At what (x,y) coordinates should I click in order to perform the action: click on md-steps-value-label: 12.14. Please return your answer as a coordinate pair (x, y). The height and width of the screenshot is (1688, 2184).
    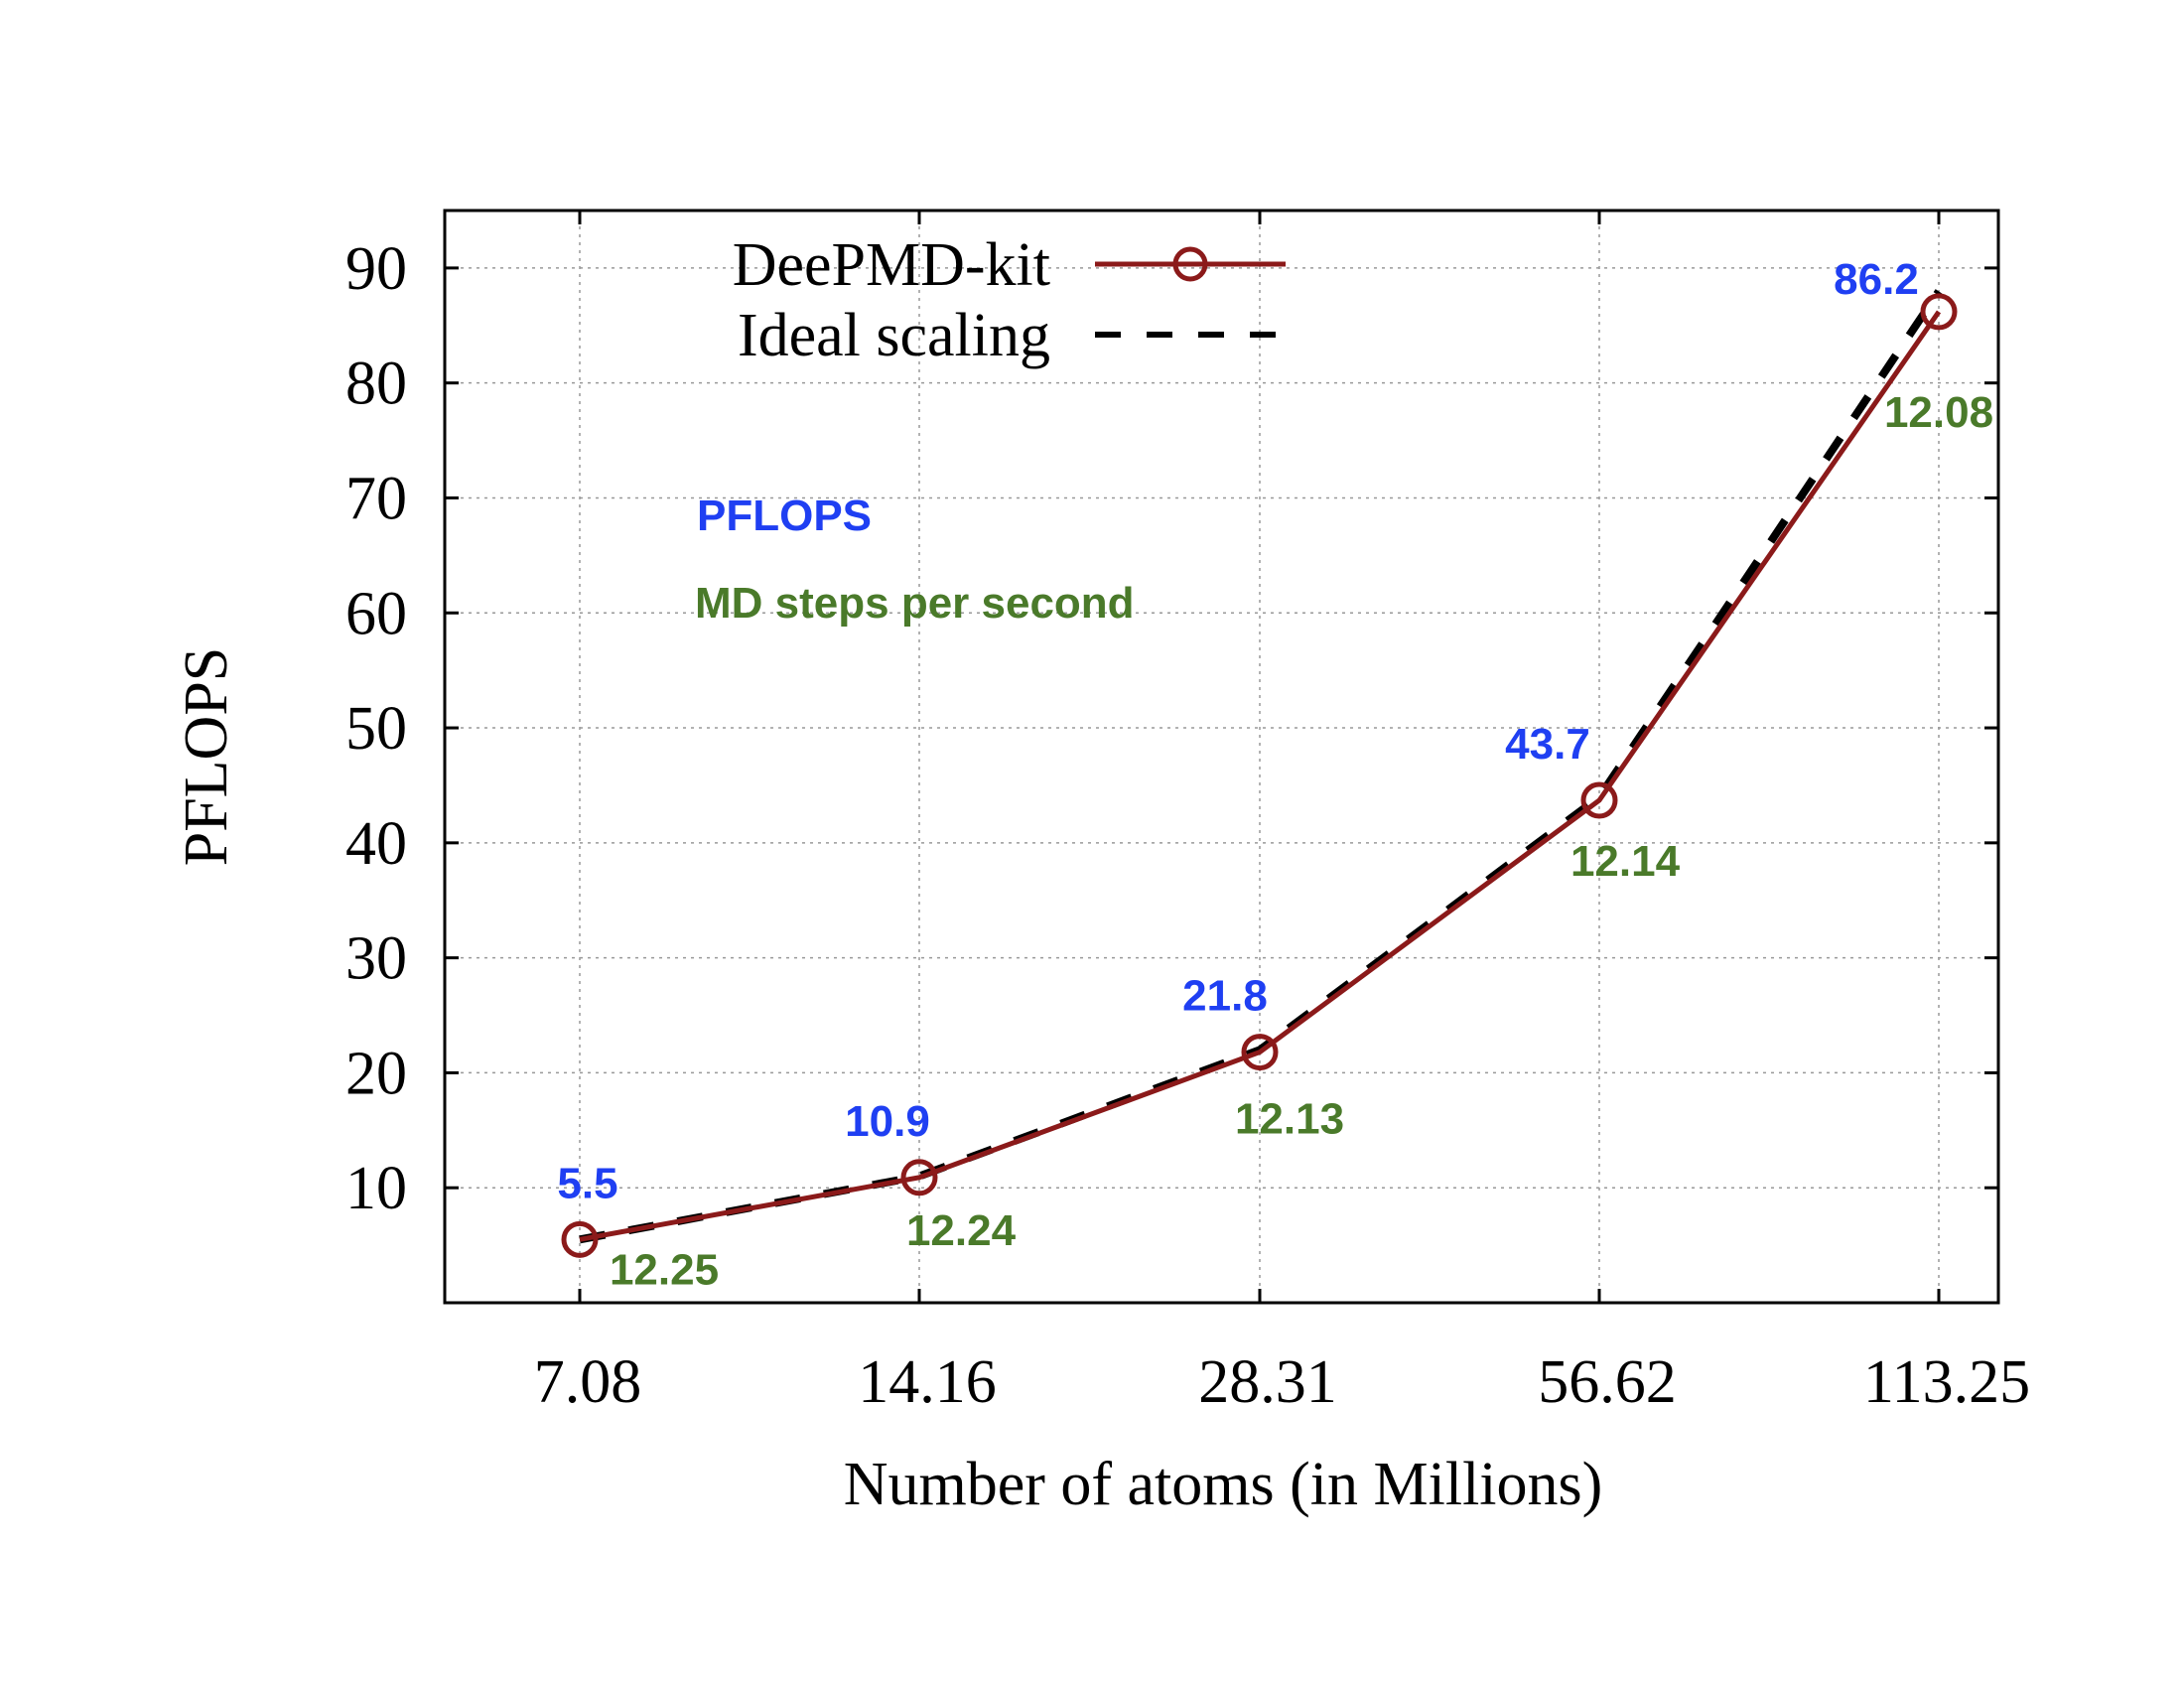
    Looking at the image, I should click on (1625, 861).